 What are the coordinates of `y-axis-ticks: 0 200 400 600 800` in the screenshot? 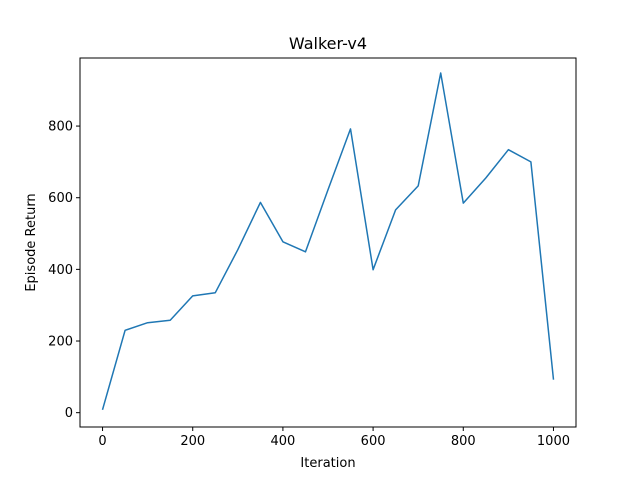 It's located at (64, 270).